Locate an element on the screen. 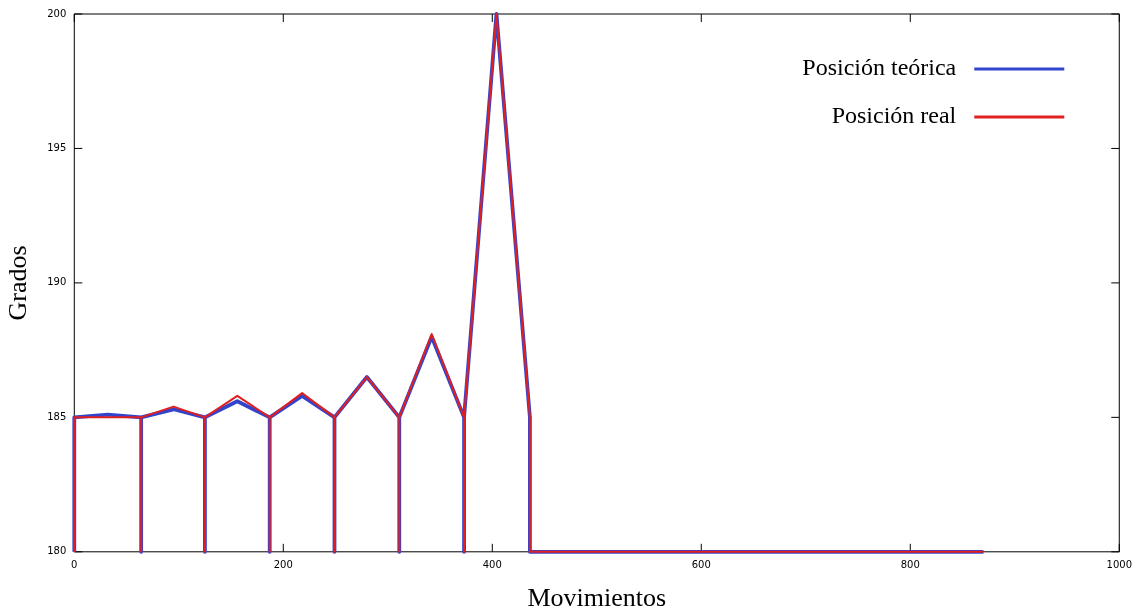 This screenshot has height=615, width=1140. y-tick-label: 190 is located at coordinates (57, 282).